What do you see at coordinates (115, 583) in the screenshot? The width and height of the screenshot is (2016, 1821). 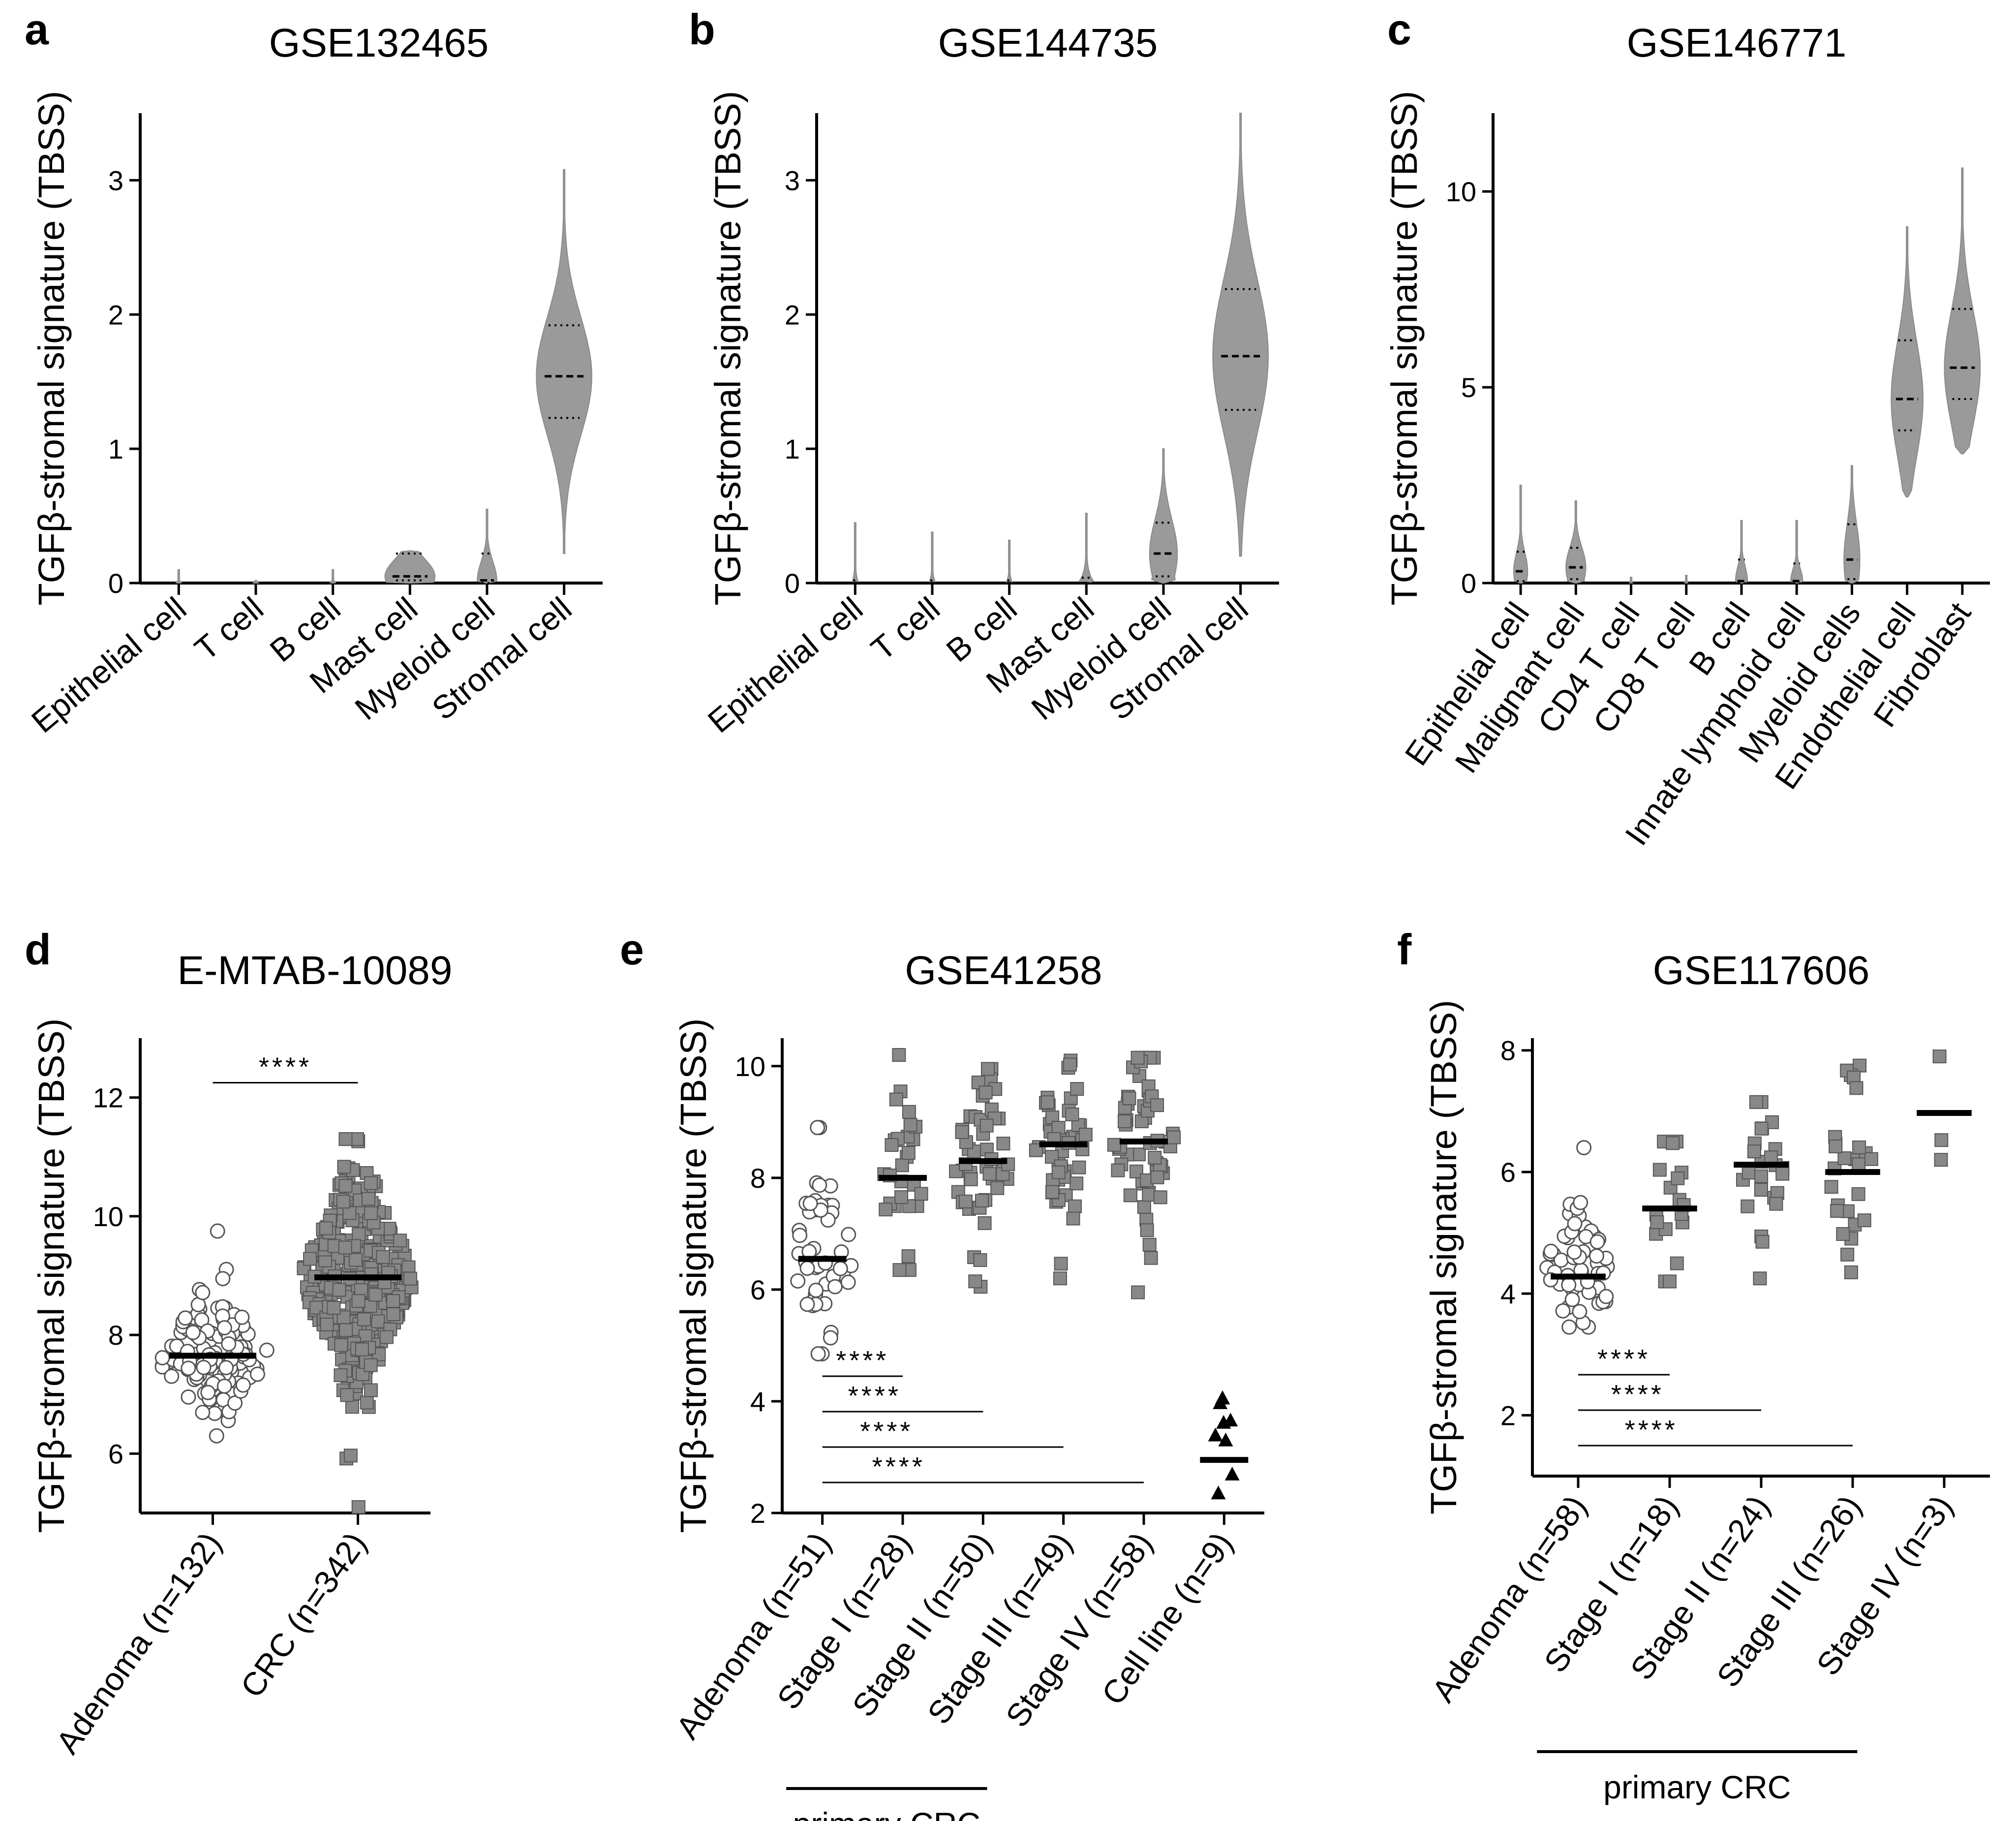 I see `y-tick-label: 0` at bounding box center [115, 583].